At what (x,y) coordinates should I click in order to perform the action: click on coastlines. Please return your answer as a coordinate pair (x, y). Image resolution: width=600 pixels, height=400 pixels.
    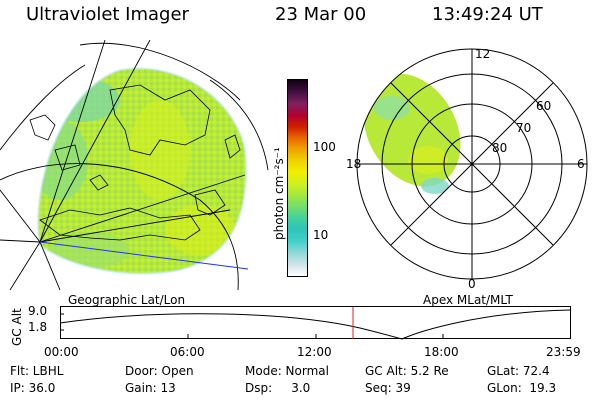
    Looking at the image, I should click on (135, 162).